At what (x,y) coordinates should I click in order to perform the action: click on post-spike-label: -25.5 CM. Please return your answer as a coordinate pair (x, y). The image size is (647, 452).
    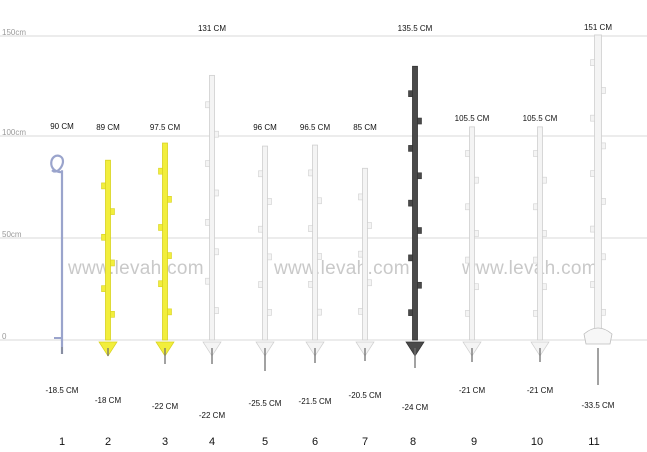
    Looking at the image, I should click on (265, 403).